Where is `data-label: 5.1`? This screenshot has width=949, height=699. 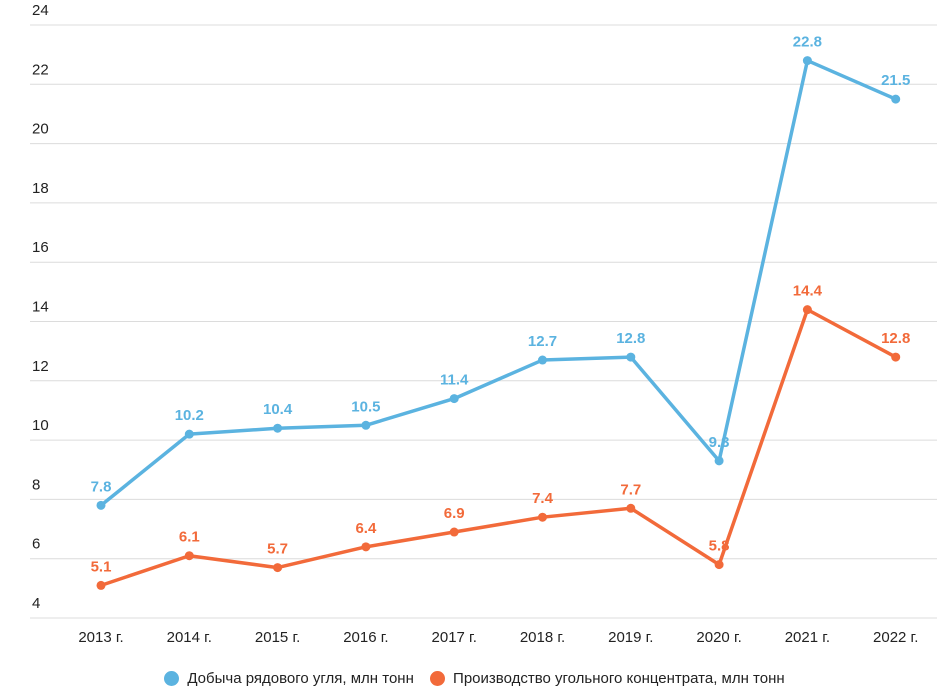
data-label: 5.1 is located at coordinates (101, 566).